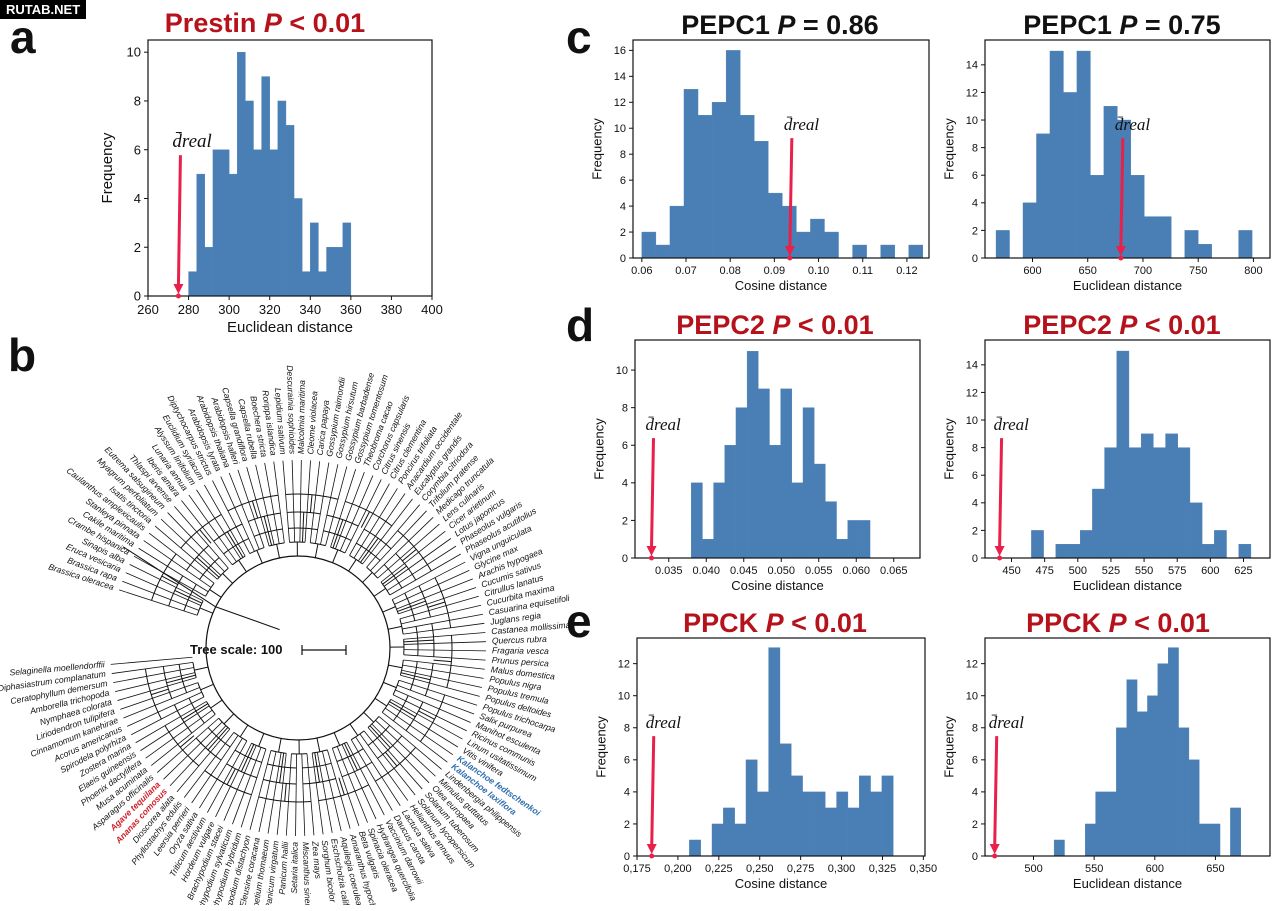  I want to click on y-tick-label: 8, so click(975, 448).